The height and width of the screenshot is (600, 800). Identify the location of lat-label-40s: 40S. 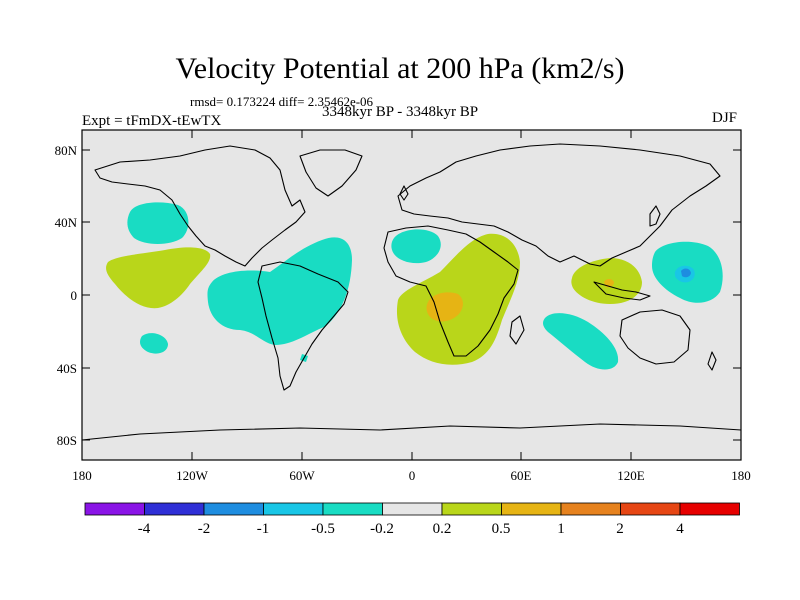
(67, 368).